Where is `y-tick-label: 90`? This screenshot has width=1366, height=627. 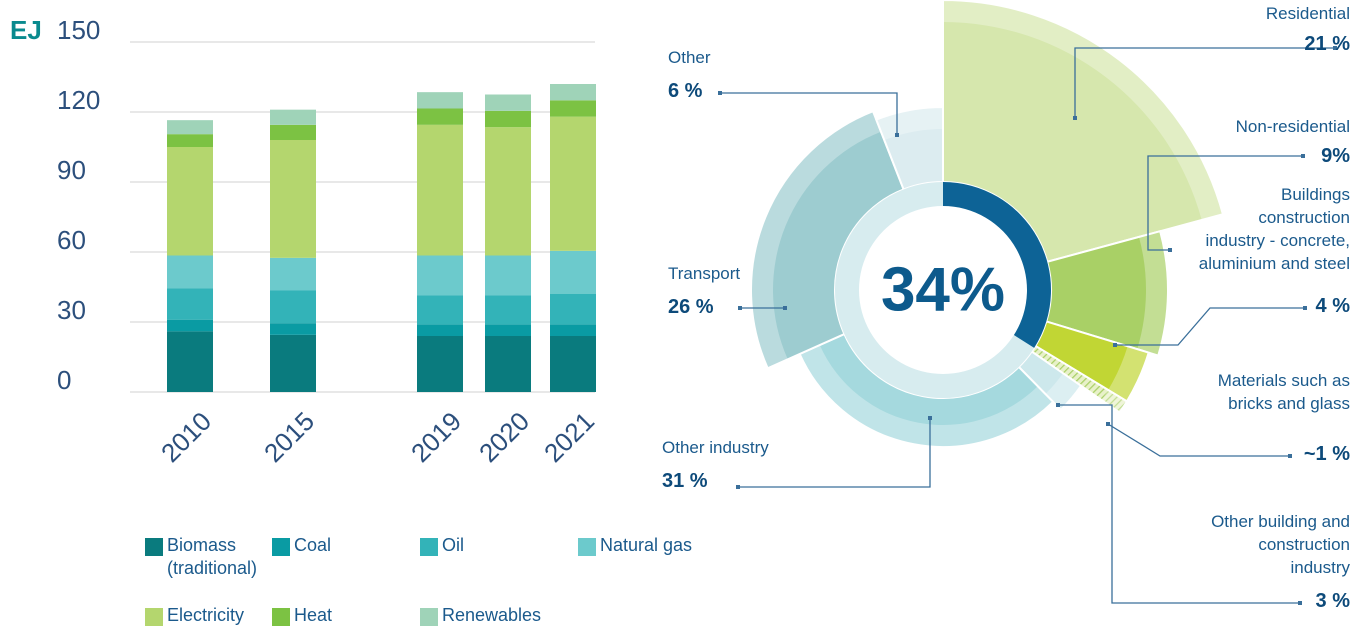 y-tick-label: 90 is located at coordinates (71, 170).